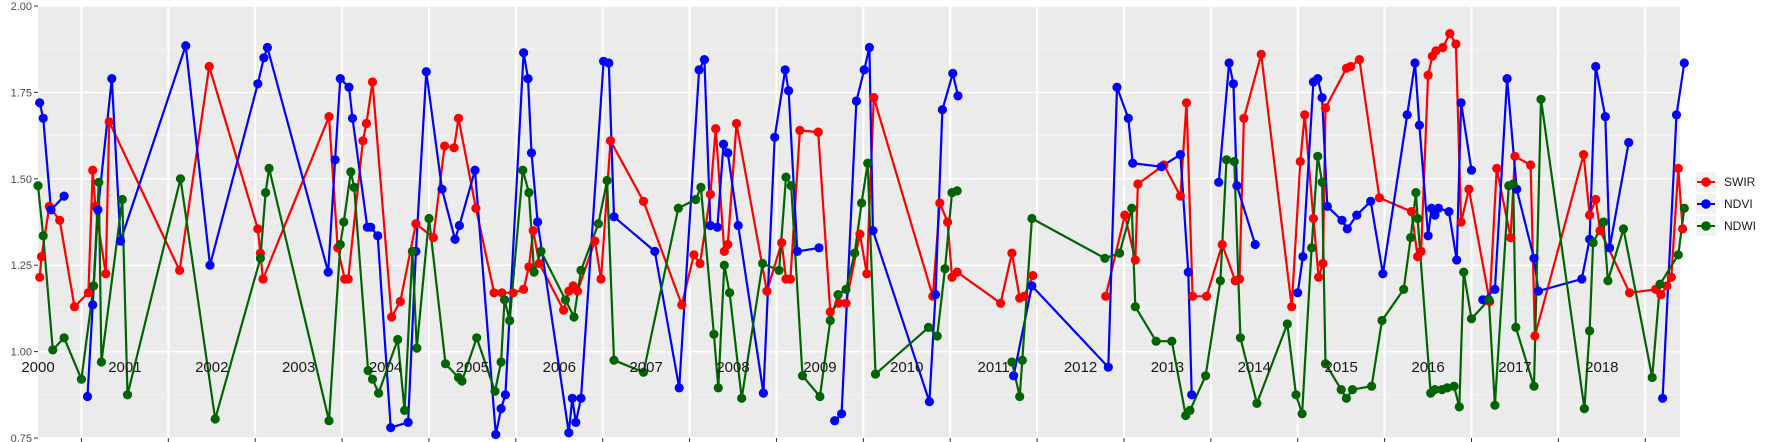  Describe the element at coordinates (21, 353) in the screenshot. I see `y-tick-label: 1.00` at that location.